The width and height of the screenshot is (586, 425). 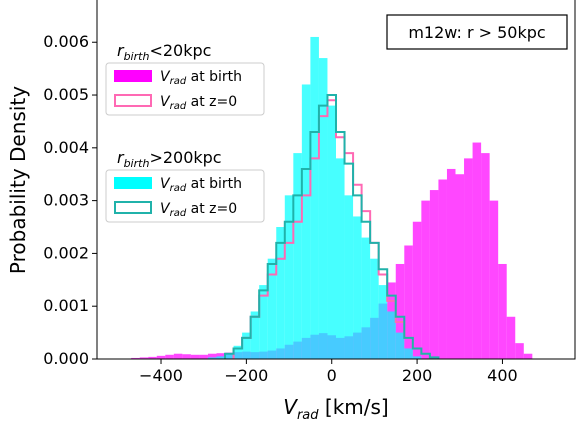 I want to click on x-tick-label: 0, so click(x=332, y=375).